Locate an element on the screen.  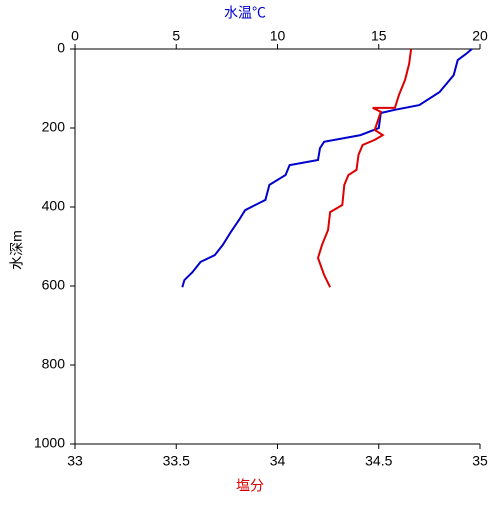
x-tick-label: 35 is located at coordinates (480, 461).